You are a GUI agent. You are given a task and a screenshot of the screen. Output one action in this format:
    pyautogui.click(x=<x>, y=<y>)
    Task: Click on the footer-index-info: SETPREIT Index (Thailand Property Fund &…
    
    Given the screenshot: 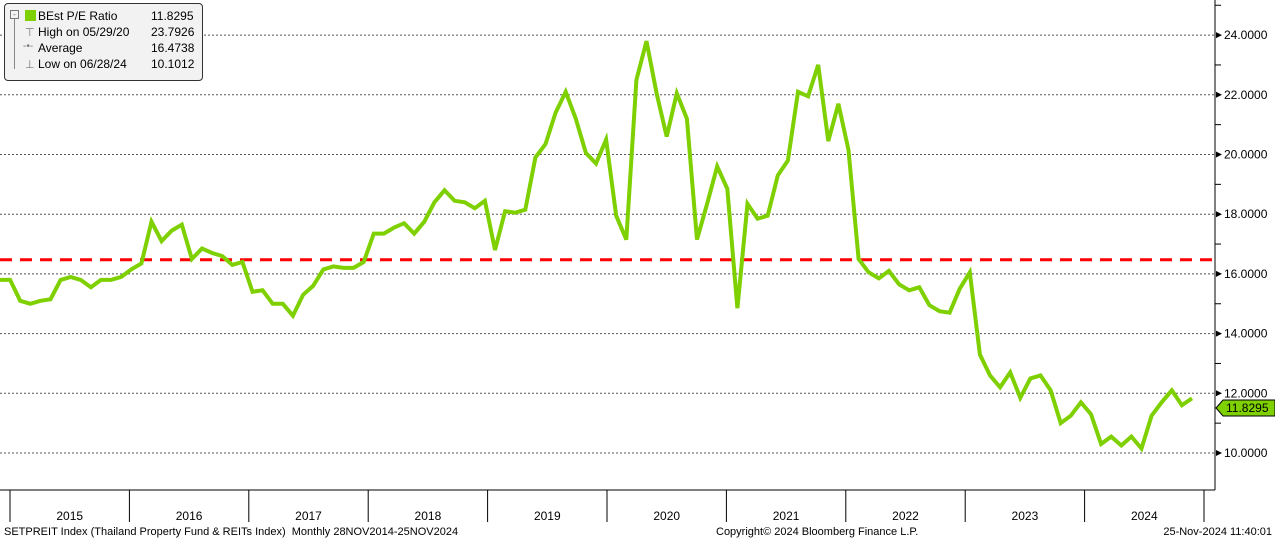 What is the action you would take?
    pyautogui.click(x=231, y=532)
    